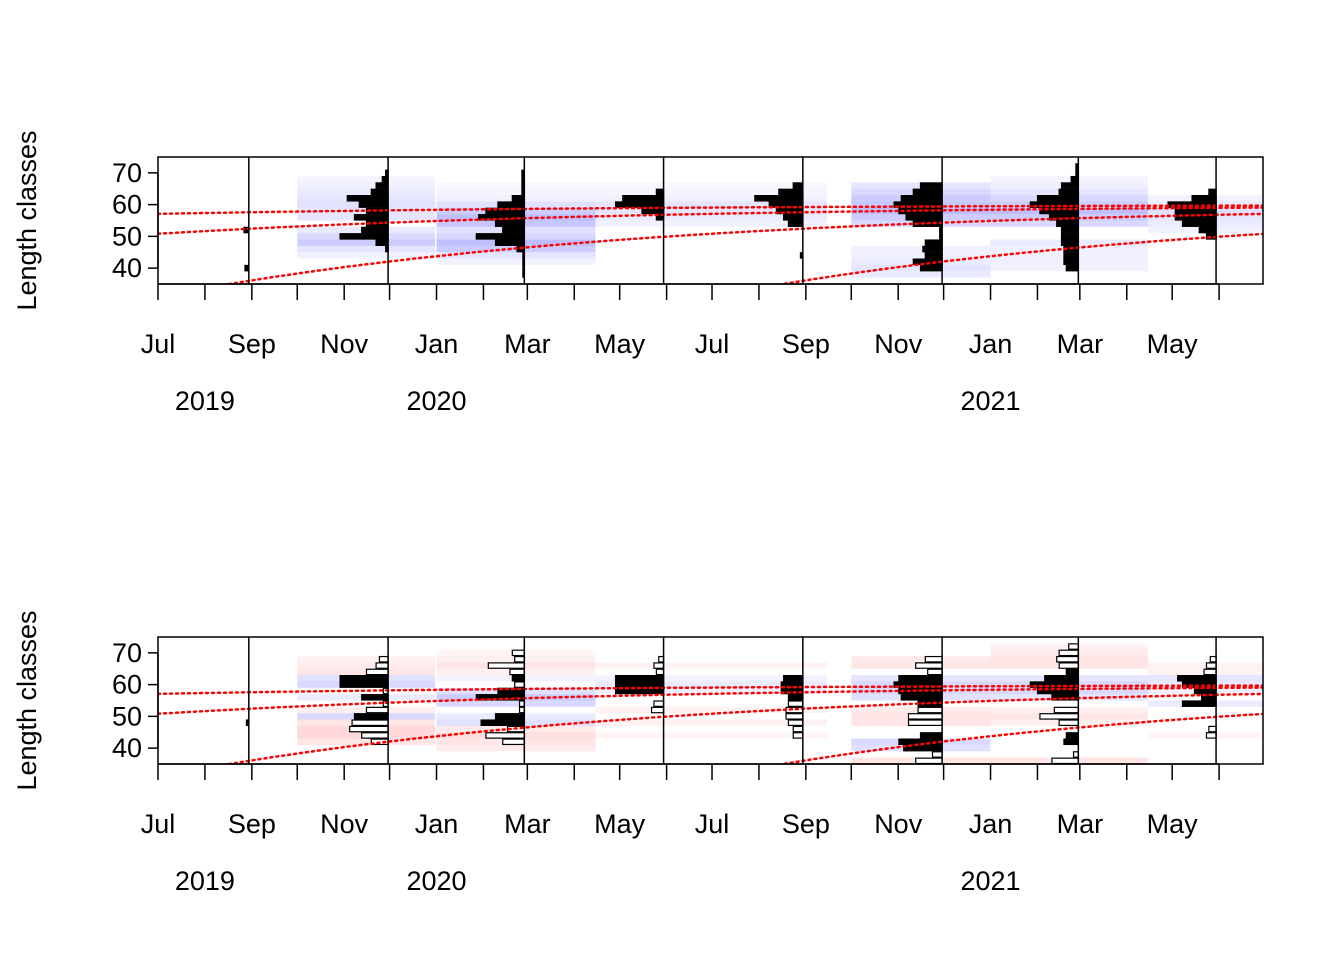 The image size is (1344, 960). I want to click on growth-curve, so click(1019, 258).